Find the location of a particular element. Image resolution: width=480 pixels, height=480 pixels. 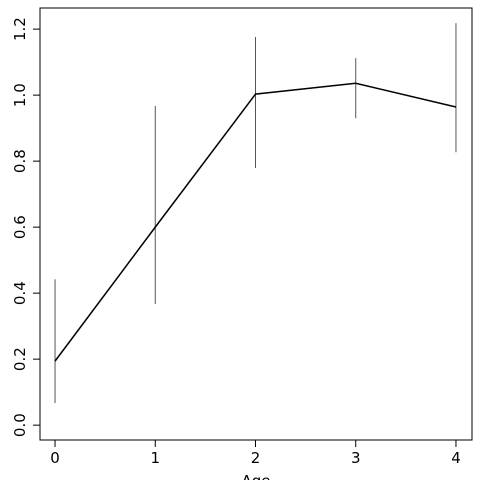

y-tick-label: 0.6 is located at coordinates (20, 227).